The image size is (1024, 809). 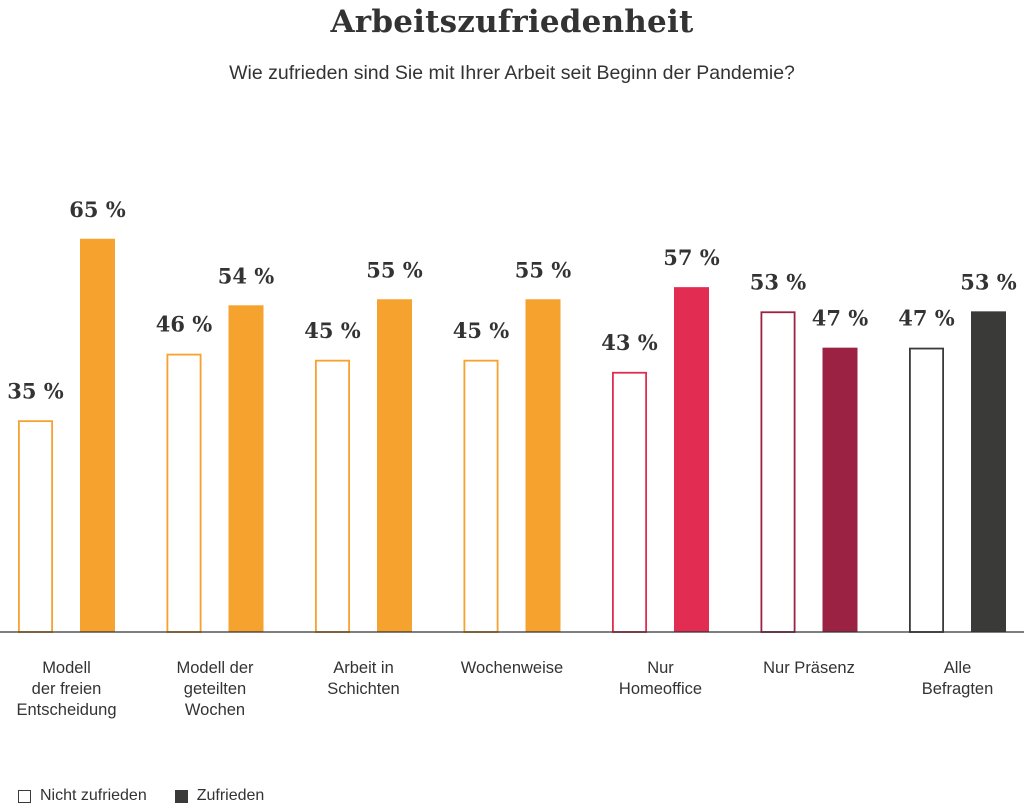 What do you see at coordinates (246, 275) in the screenshot?
I see `value-label-satisfied-1: 54 %` at bounding box center [246, 275].